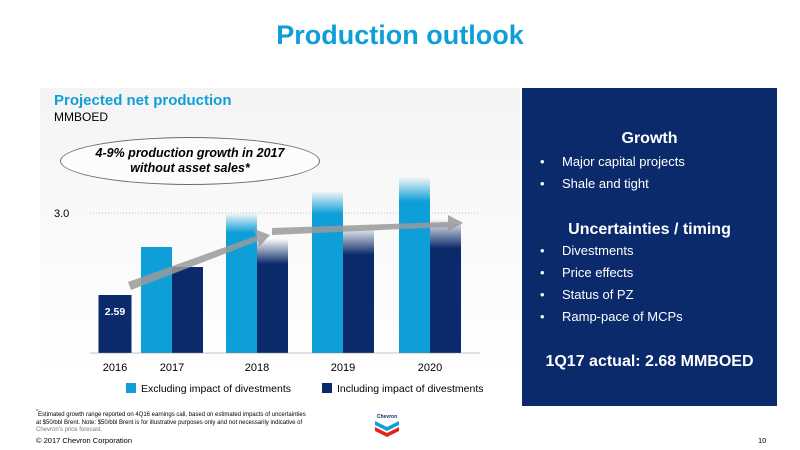 This screenshot has width=800, height=450. What do you see at coordinates (598, 294) in the screenshot?
I see `uncertainty-item-label: Status of PZ` at bounding box center [598, 294].